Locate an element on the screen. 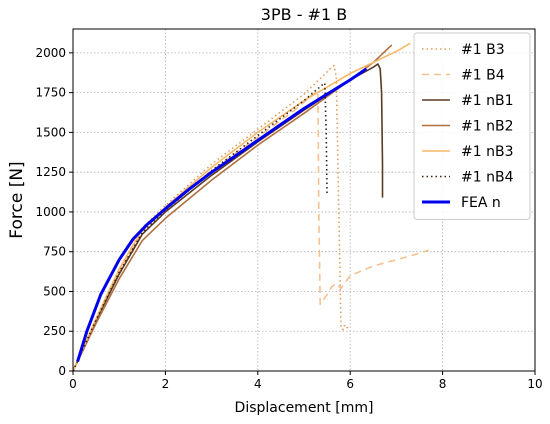  x-tick-label: 6 is located at coordinates (350, 384).